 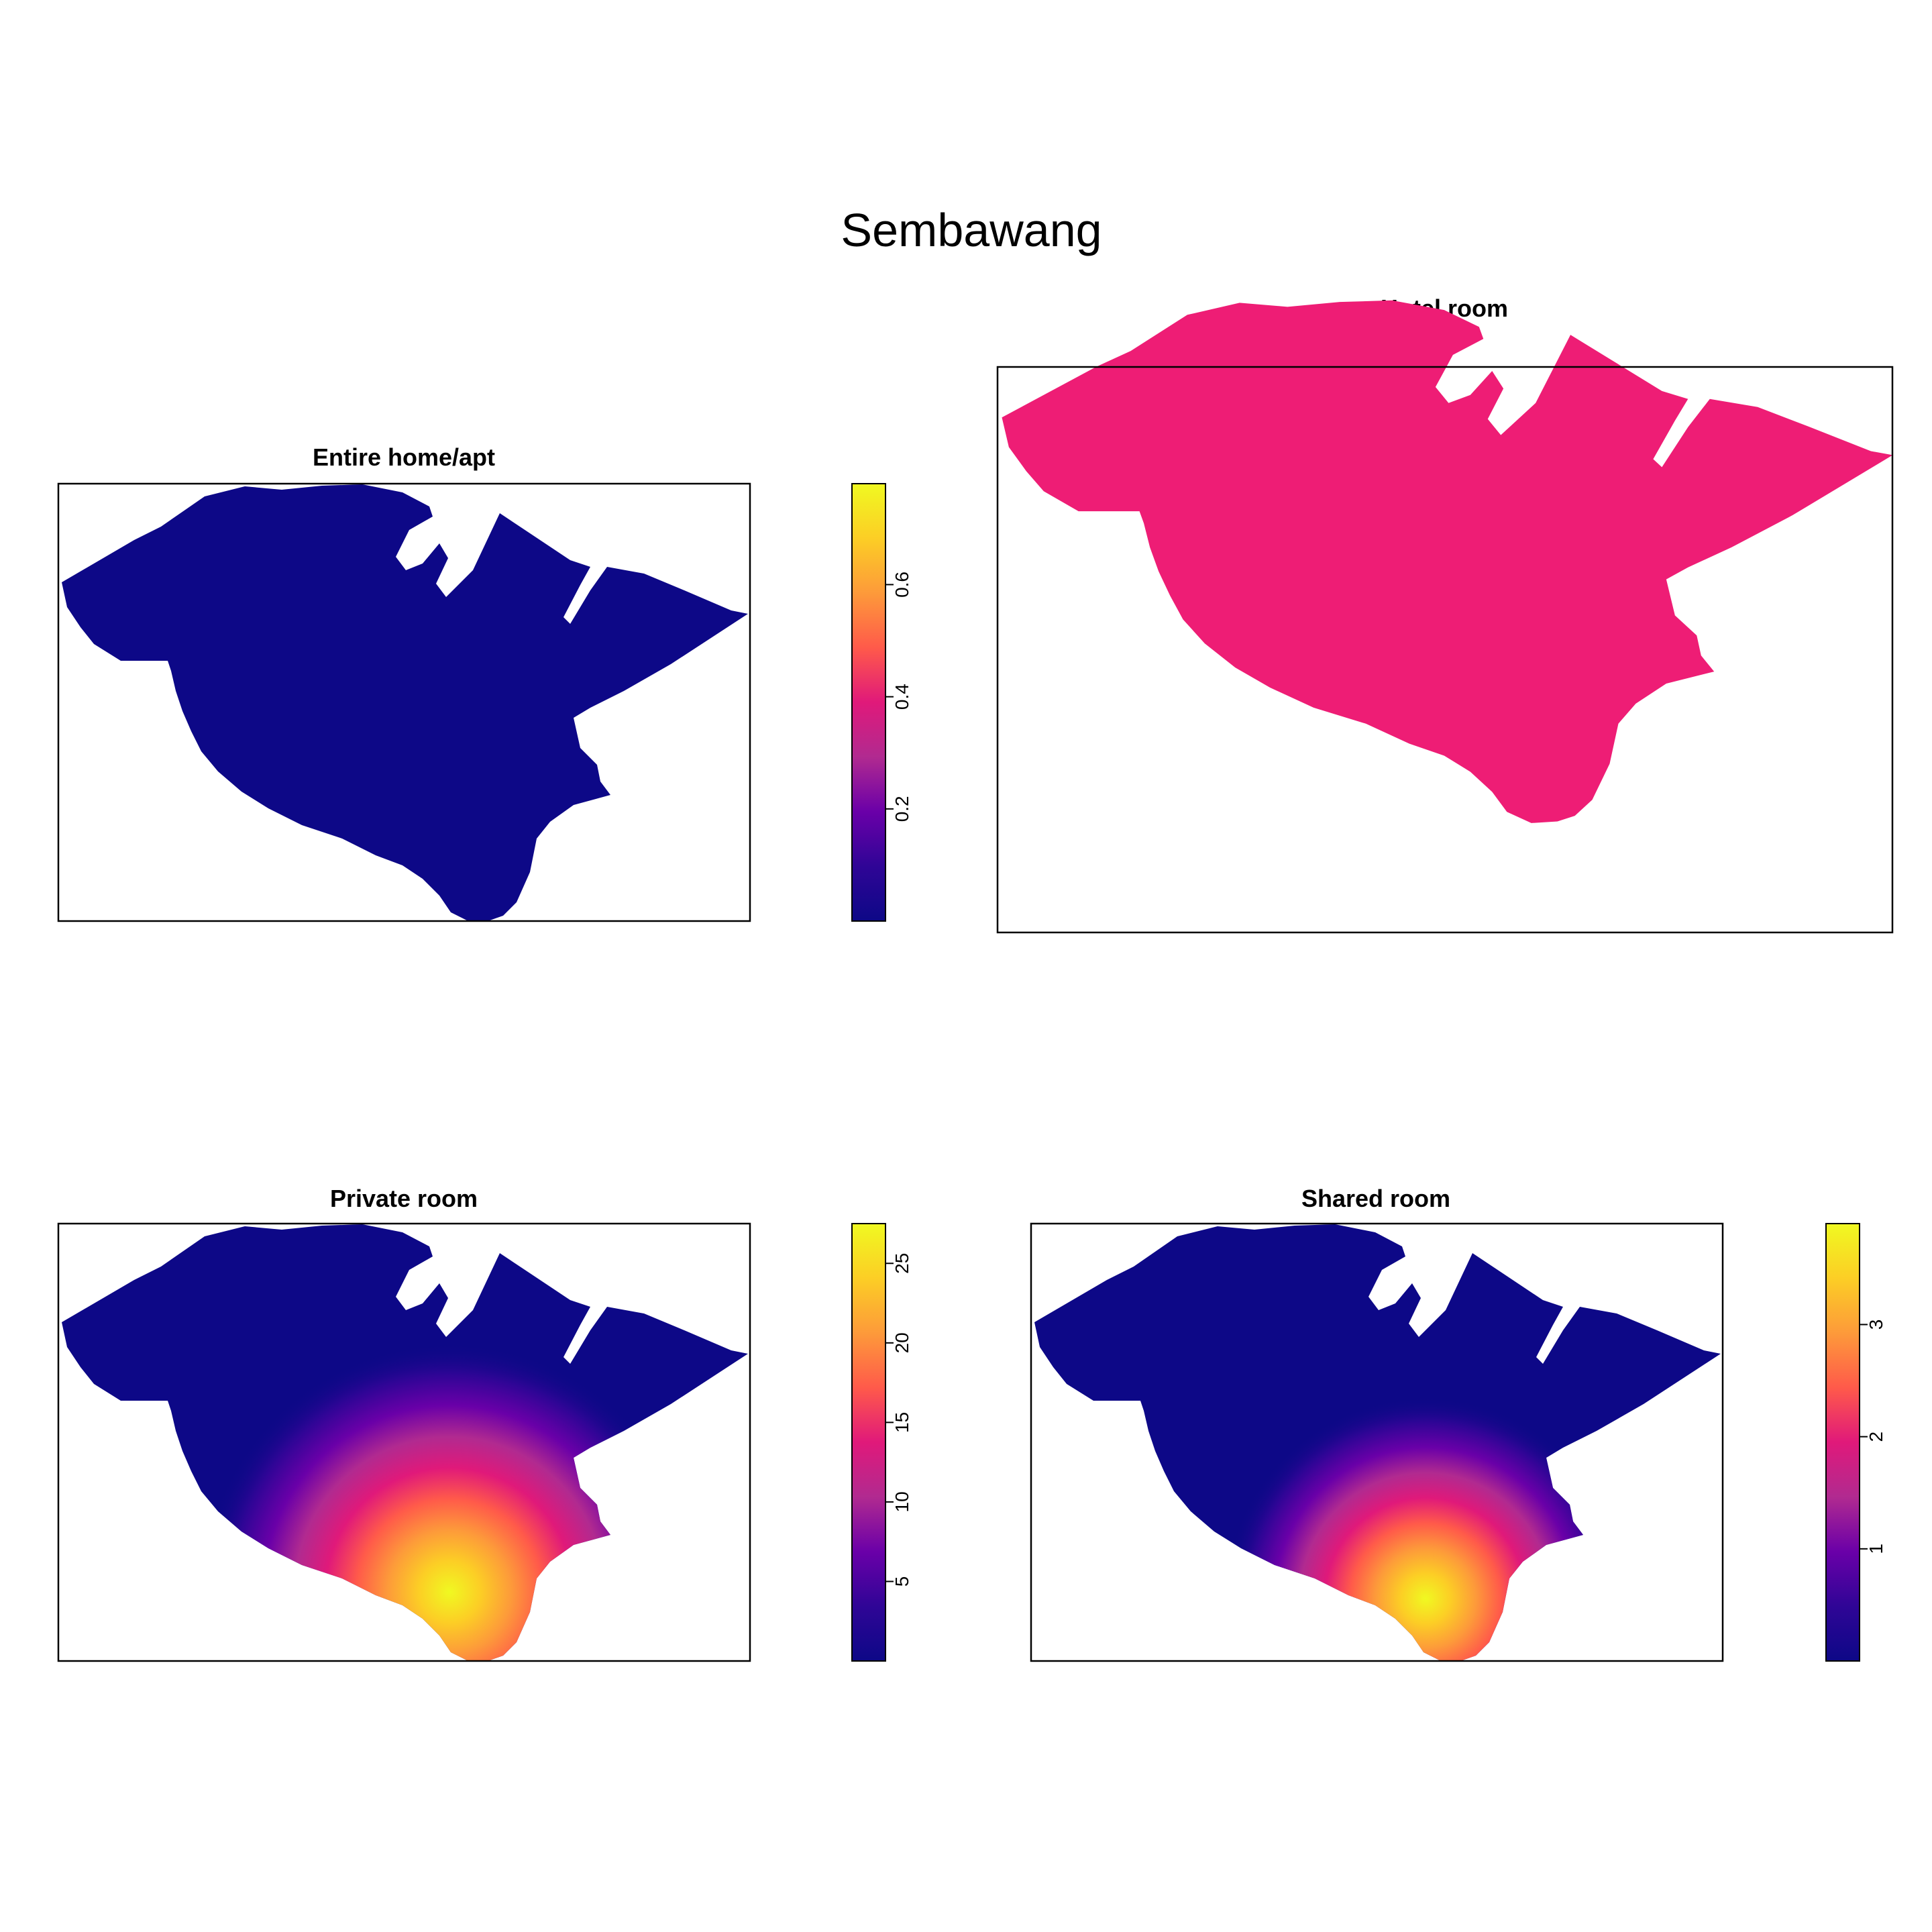 What do you see at coordinates (902, 1422) in the screenshot?
I see `colorbar-tick-label: 15` at bounding box center [902, 1422].